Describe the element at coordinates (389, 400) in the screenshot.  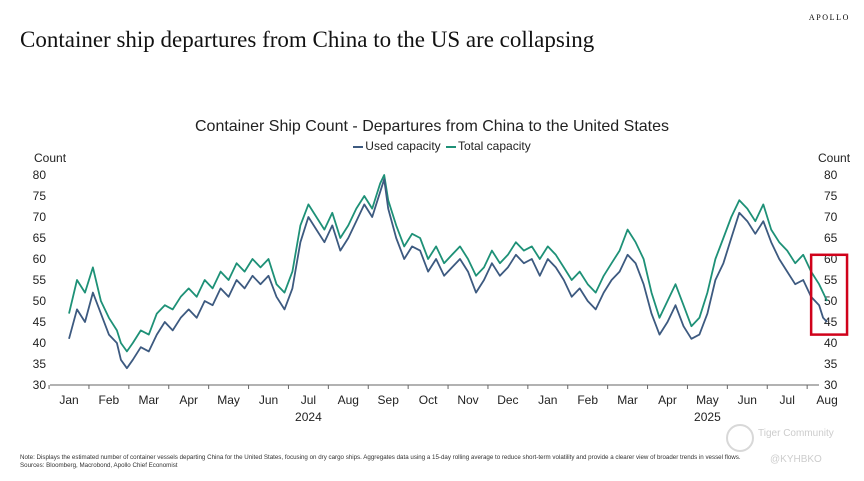
I see `x-tick-label: Sep` at that location.